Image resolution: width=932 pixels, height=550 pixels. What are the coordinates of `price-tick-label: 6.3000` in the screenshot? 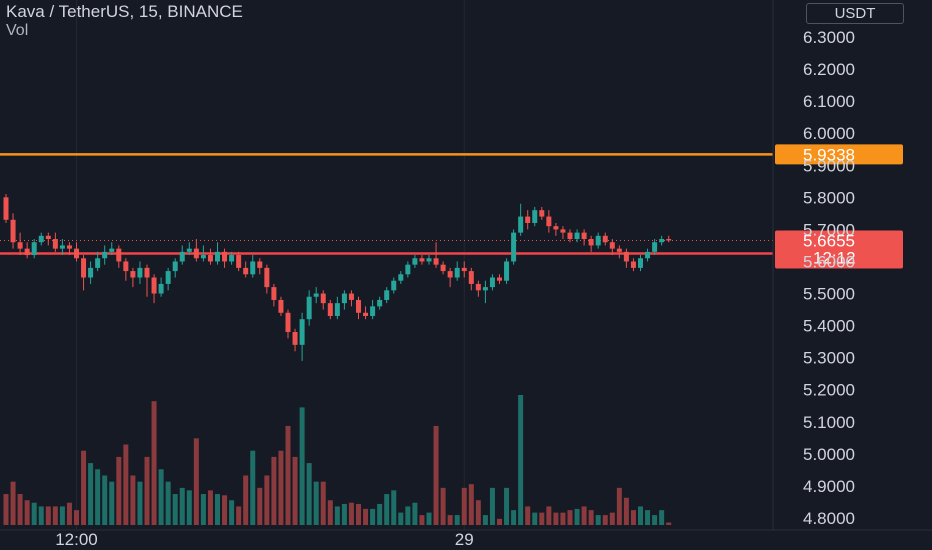 It's located at (829, 37).